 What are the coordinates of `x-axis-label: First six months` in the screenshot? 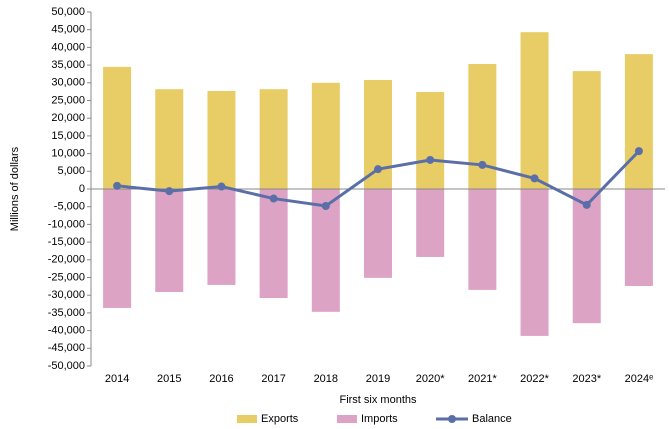 It's located at (378, 400).